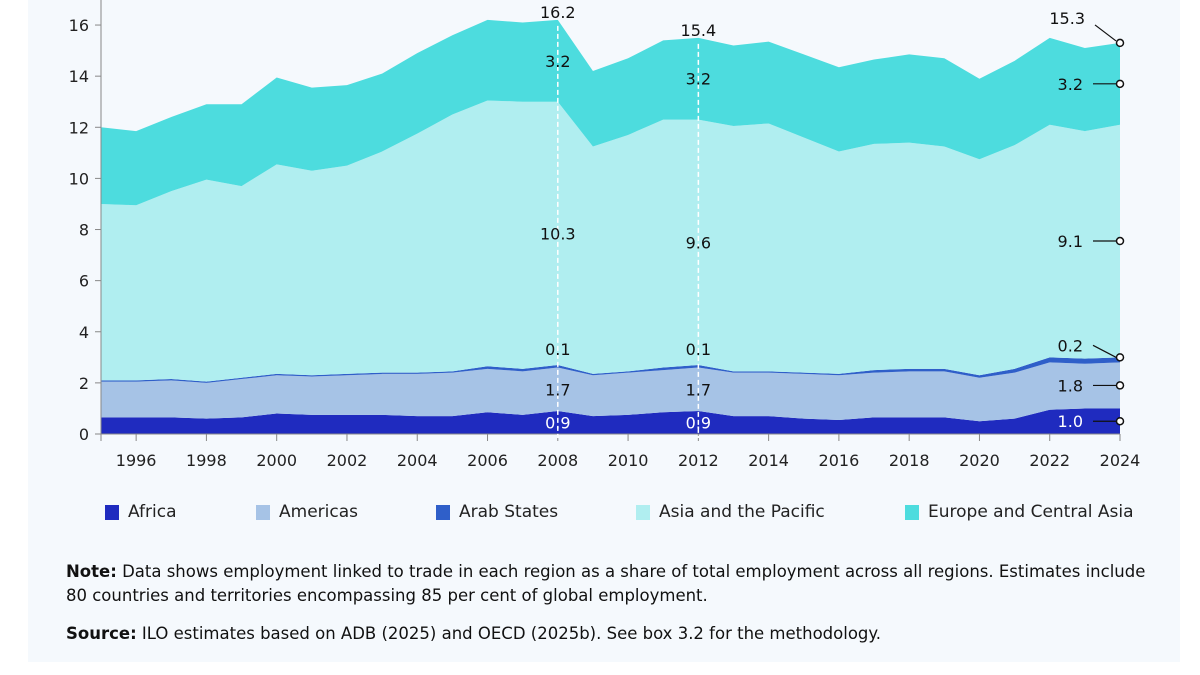 This screenshot has width=1200, height=675. What do you see at coordinates (101, 633) in the screenshot?
I see `source-label: Source:` at bounding box center [101, 633].